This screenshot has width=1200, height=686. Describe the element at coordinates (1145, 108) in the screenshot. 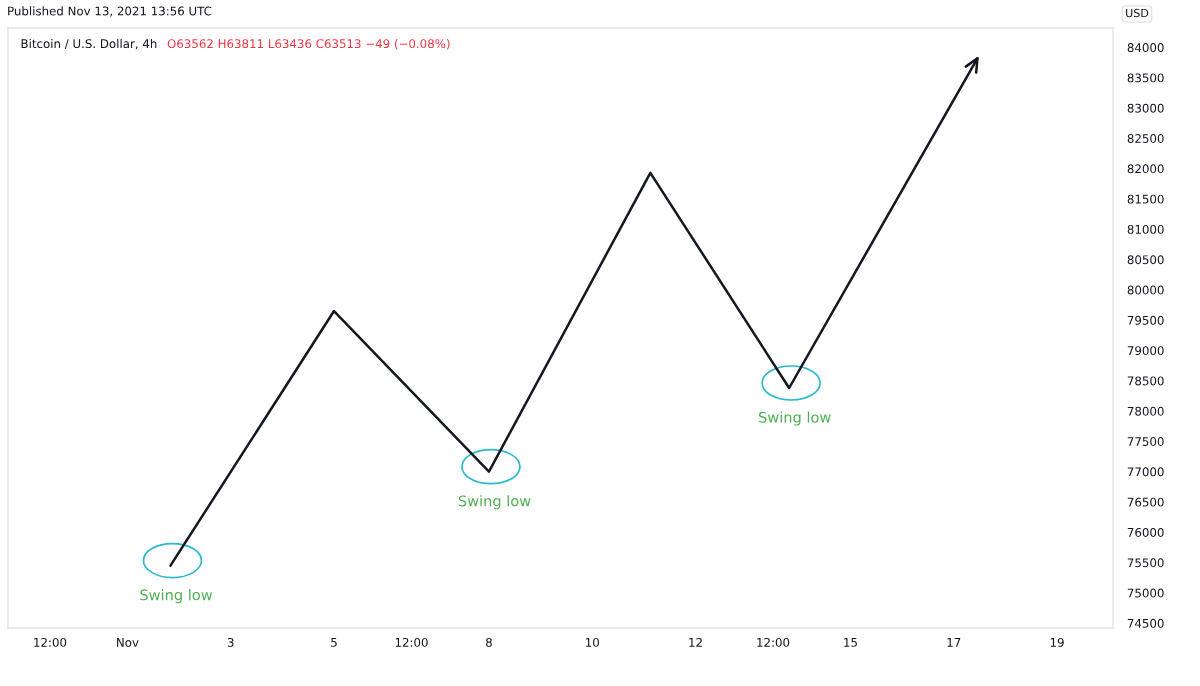

I see `y-tick-label: 83000` at that location.